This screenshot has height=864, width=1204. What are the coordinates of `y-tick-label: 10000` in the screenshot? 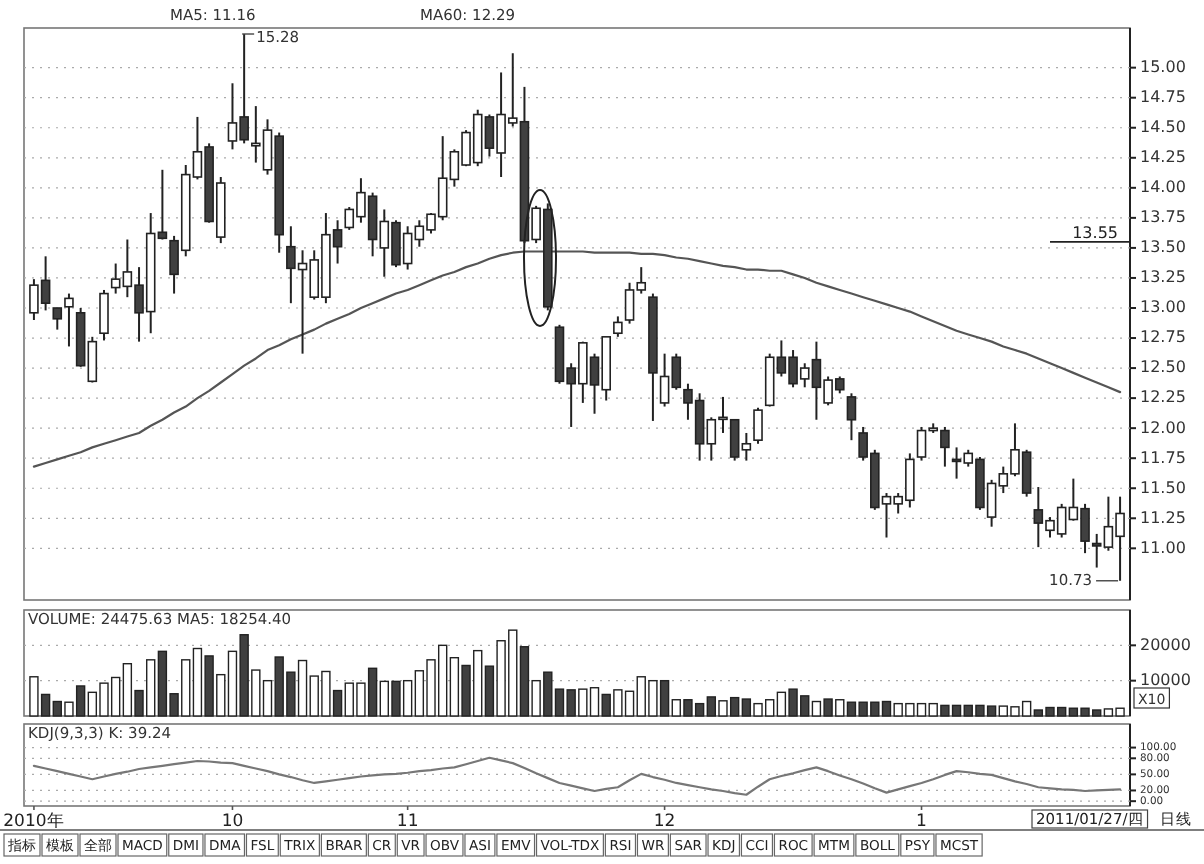 It's located at (1165, 680).